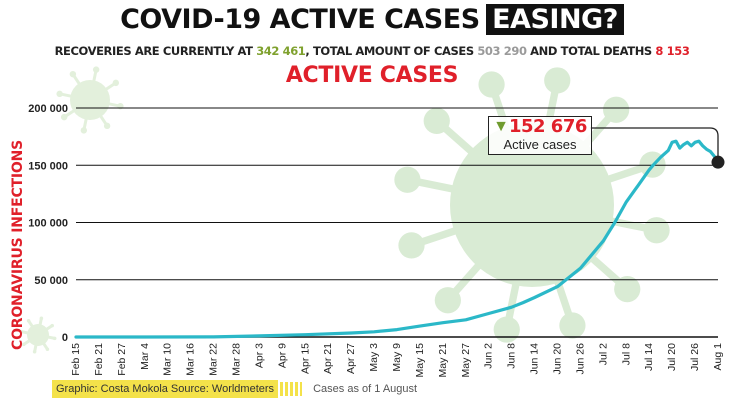  Describe the element at coordinates (48, 224) in the screenshot. I see `y-tick-label: 100 000` at that location.